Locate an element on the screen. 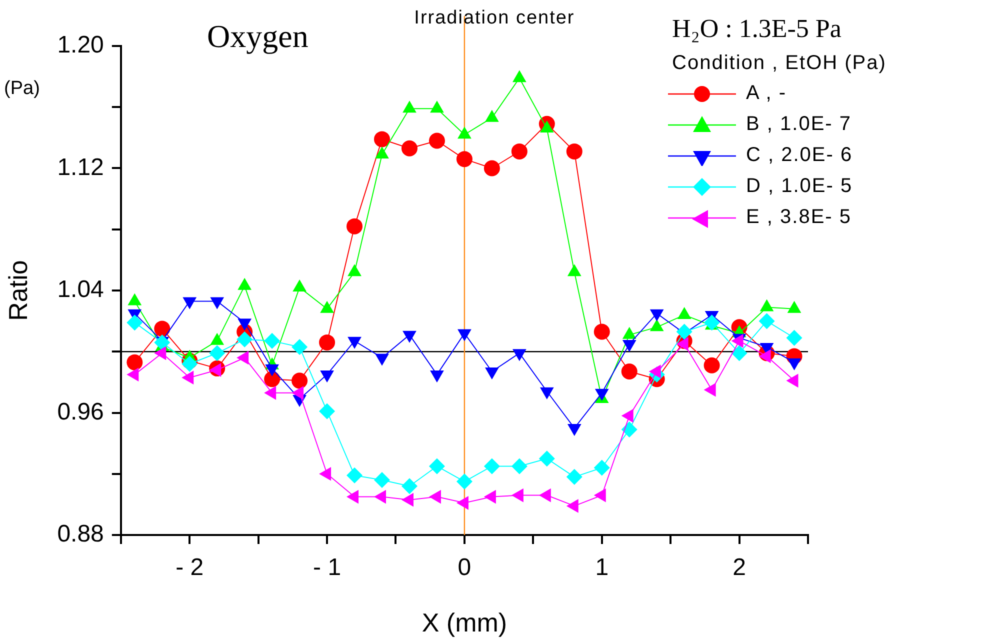 Image resolution: width=998 pixels, height=644 pixels. y-tick-label: 1.20 is located at coordinates (80, 45).